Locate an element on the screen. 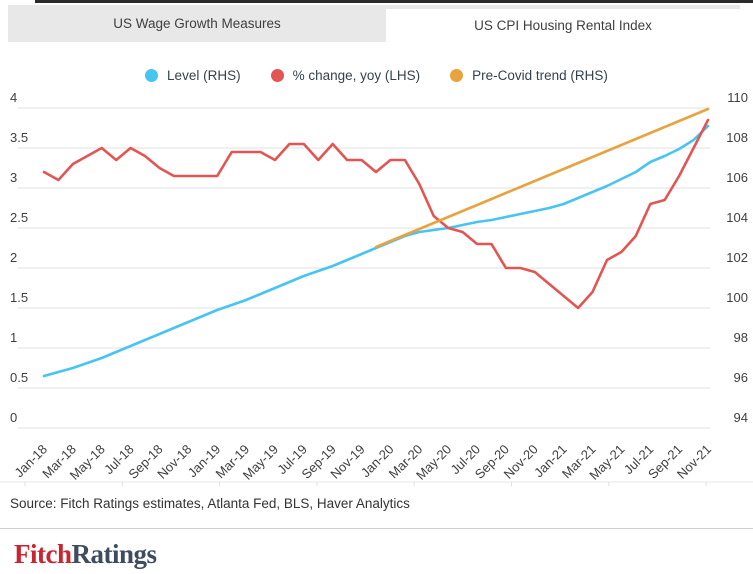 The height and width of the screenshot is (574, 753). legend-item-level: Level (RHS) is located at coordinates (193, 75).